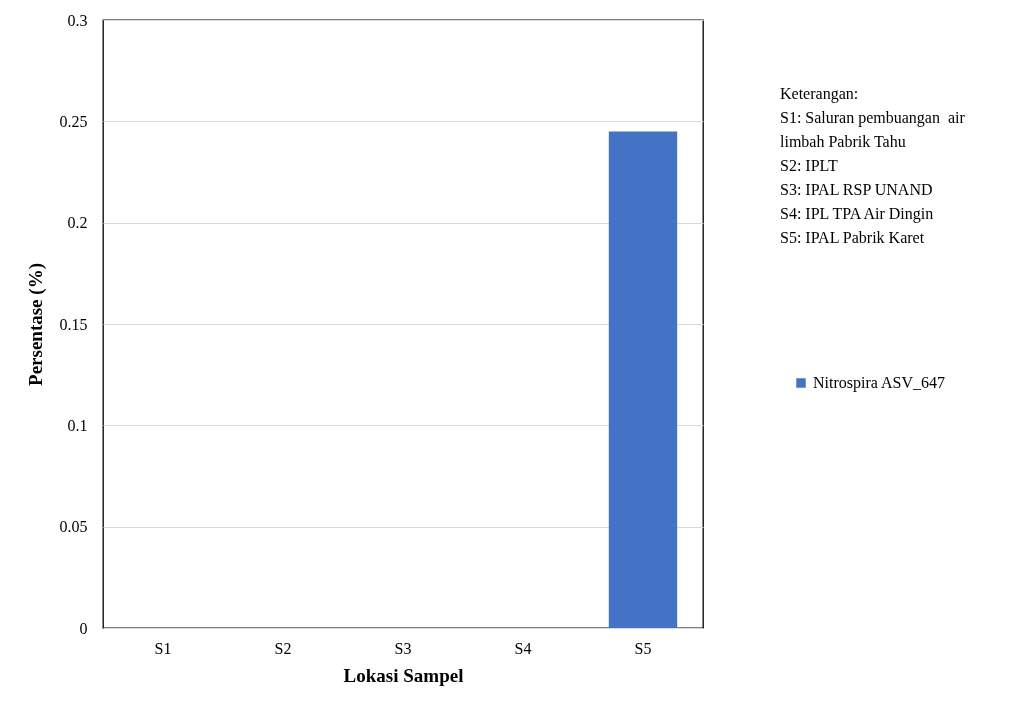 This screenshot has height=710, width=1020. I want to click on x-tick-label: S2, so click(283, 648).